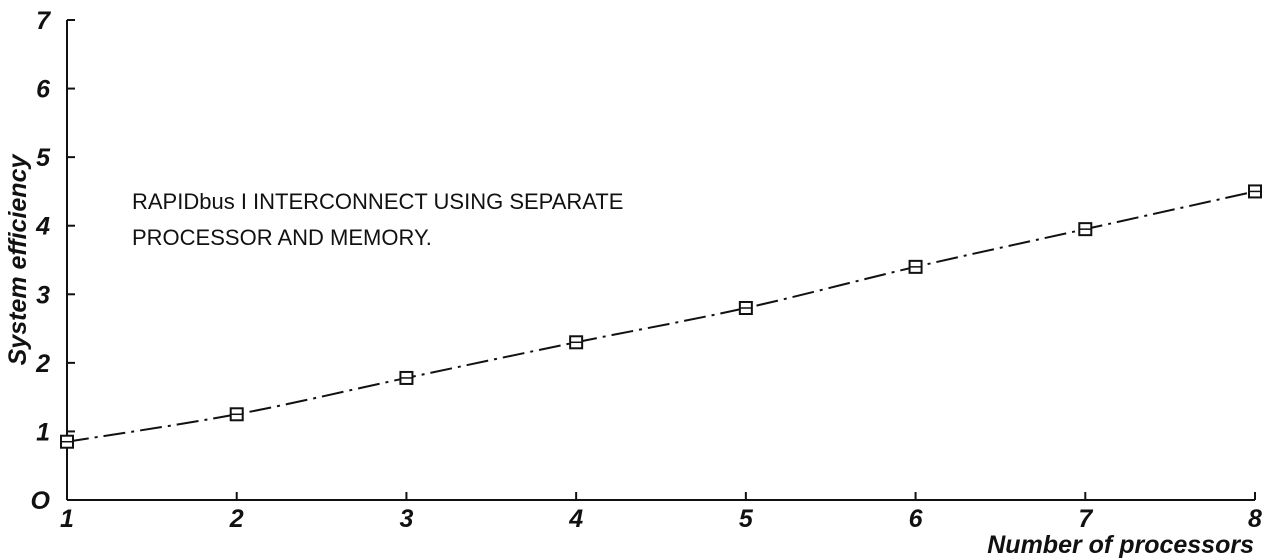 The image size is (1271, 560). What do you see at coordinates (916, 519) in the screenshot?
I see `x-tick-label: 6` at bounding box center [916, 519].